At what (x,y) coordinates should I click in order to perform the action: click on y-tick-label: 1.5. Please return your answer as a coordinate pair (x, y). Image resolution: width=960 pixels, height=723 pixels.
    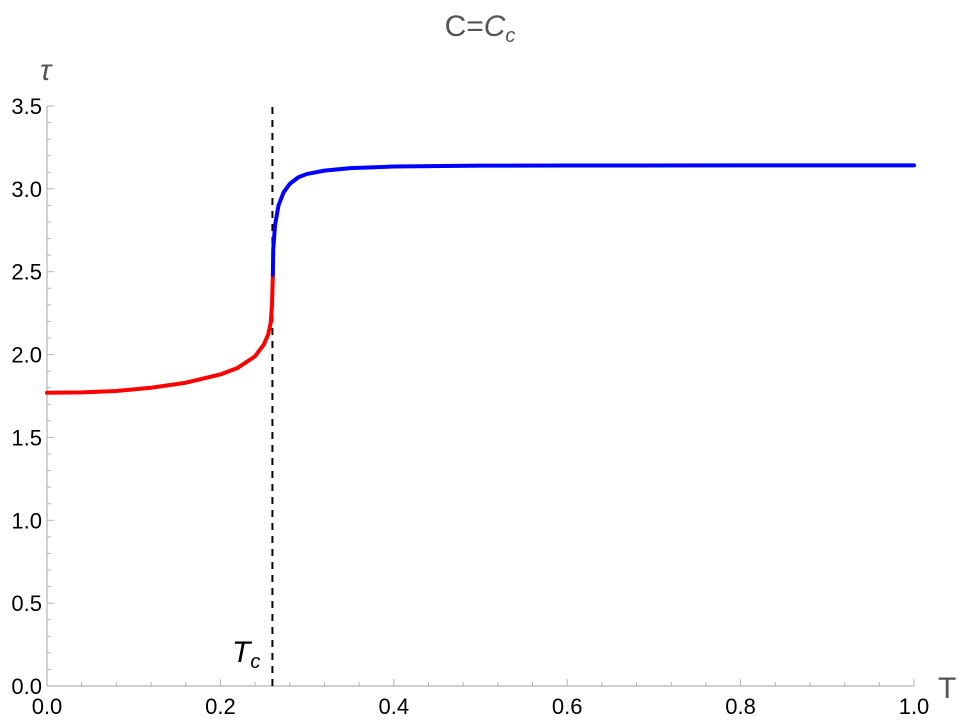
    Looking at the image, I should click on (26, 437).